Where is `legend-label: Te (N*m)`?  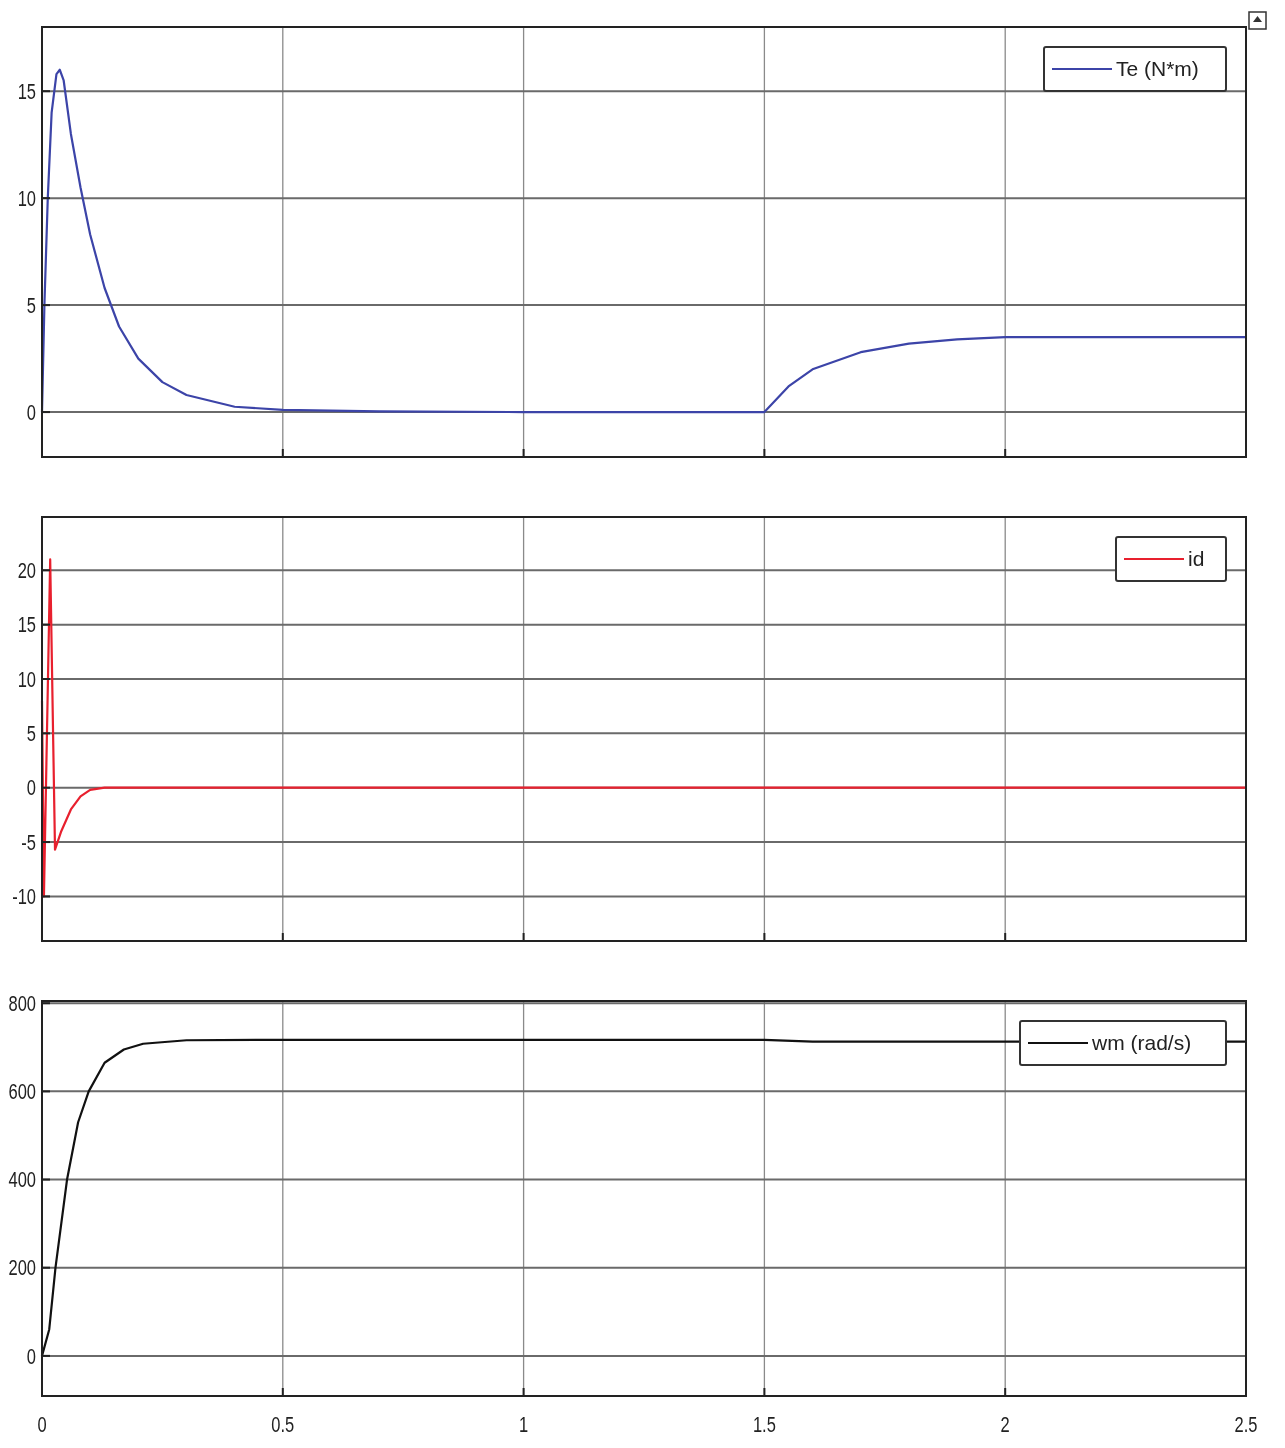
legend-label: Te (N*m) is located at coordinates (1157, 69).